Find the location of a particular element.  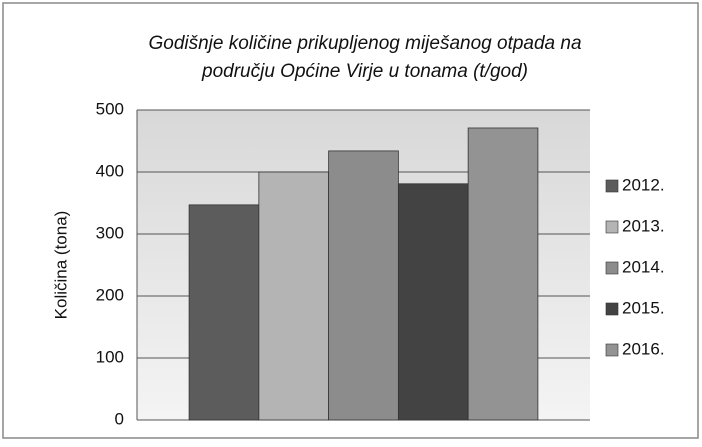

legend-label: 2012. is located at coordinates (643, 184).